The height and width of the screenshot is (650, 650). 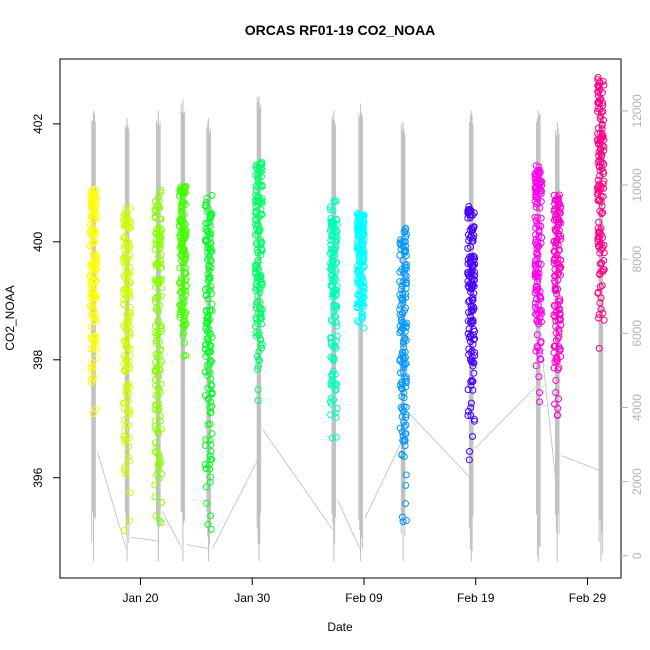 I want to click on altitude-connector-line, so click(x=112, y=500).